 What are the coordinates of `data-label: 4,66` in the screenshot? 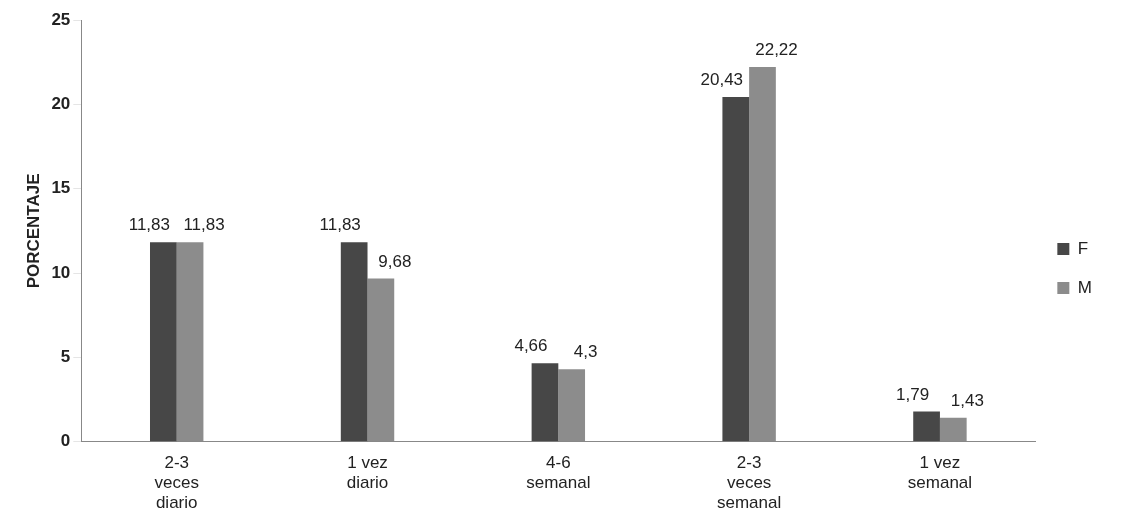 It's located at (531, 346).